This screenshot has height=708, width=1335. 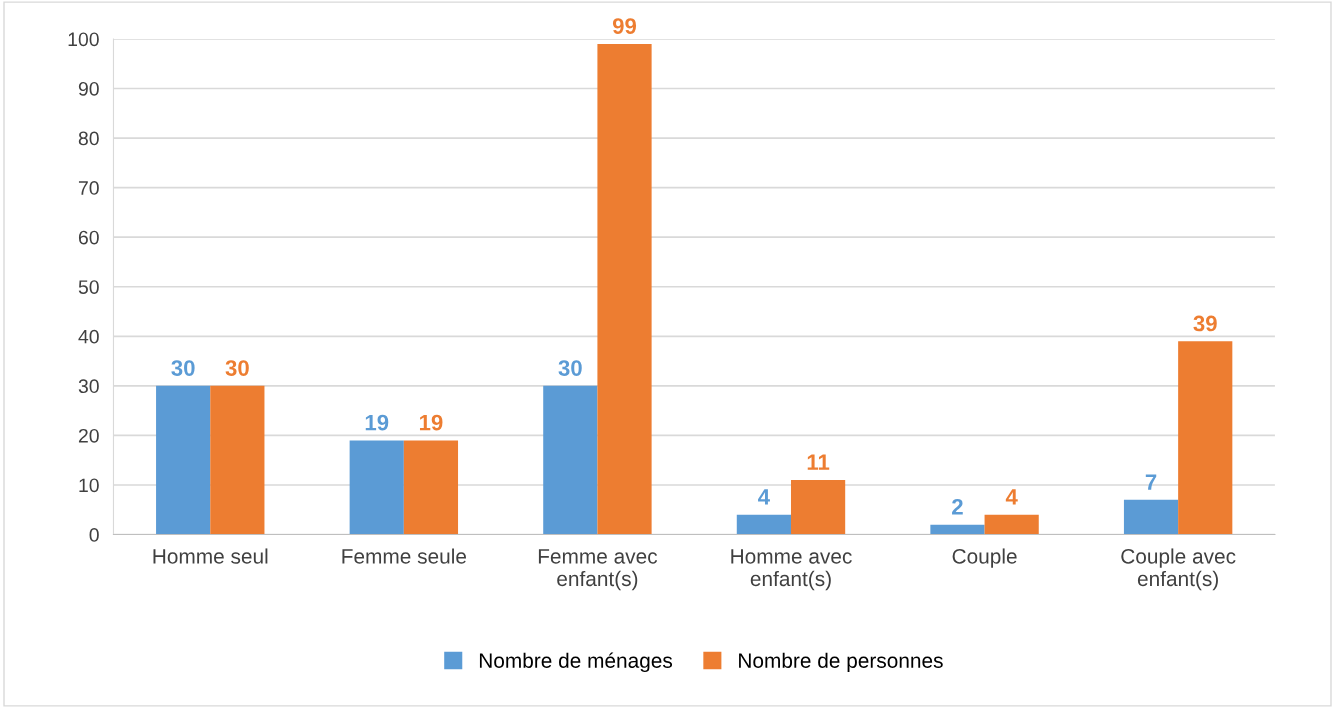 What do you see at coordinates (88, 287) in the screenshot?
I see `y-tick-label: 50` at bounding box center [88, 287].